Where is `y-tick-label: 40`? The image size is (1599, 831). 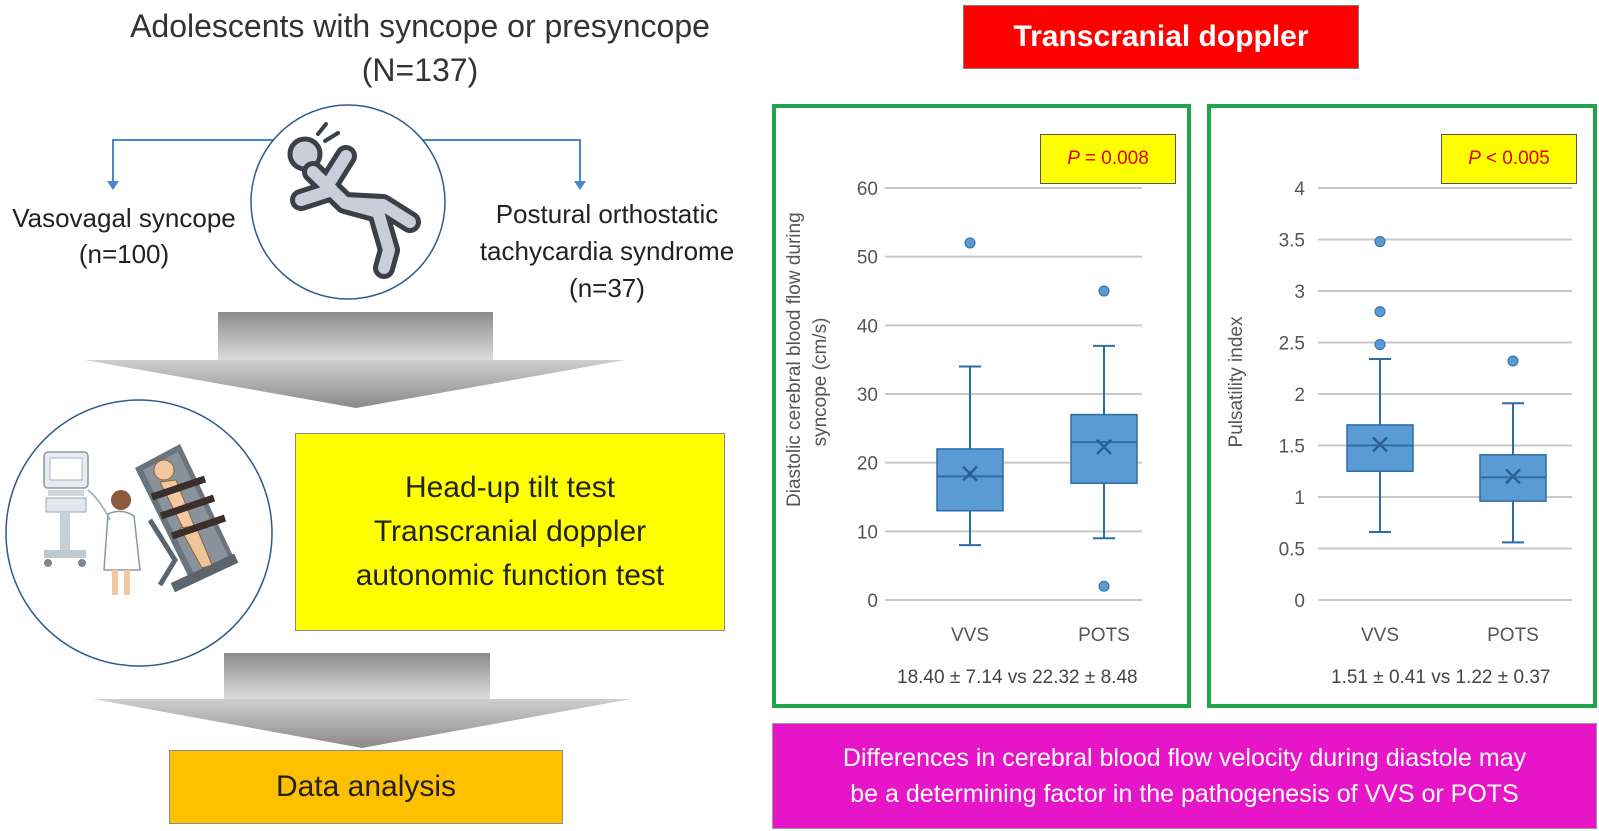
y-tick-label: 40 is located at coordinates (867, 326).